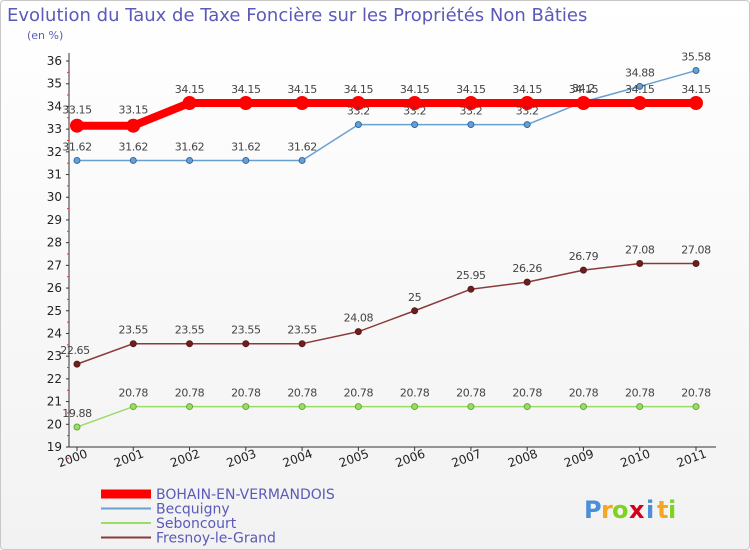 This screenshot has height=550, width=750. Describe the element at coordinates (77, 413) in the screenshot. I see `data-label: 19.88` at that location.